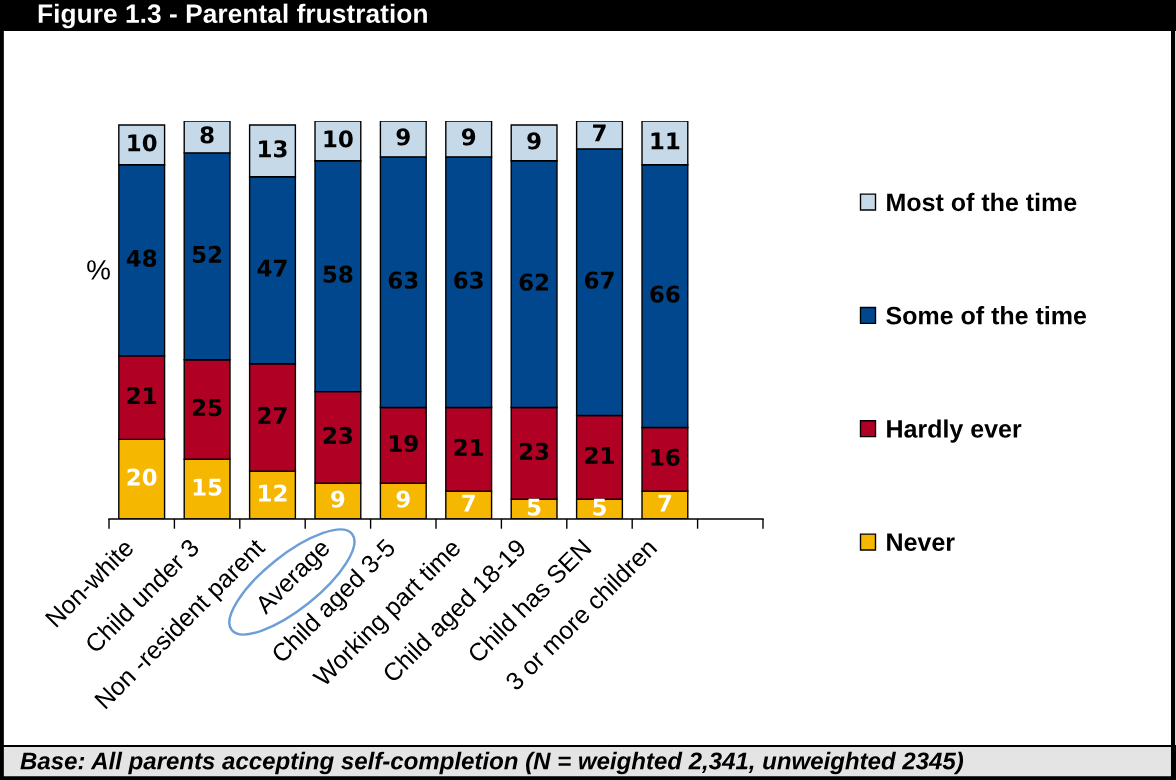  What do you see at coordinates (232, 16) in the screenshot?
I see `chart-title: Figure 1.3 - Parental frustration` at bounding box center [232, 16].